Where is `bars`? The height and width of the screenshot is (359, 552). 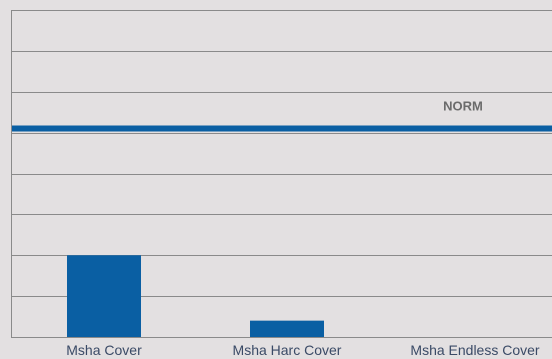 bars is located at coordinates (195, 296).